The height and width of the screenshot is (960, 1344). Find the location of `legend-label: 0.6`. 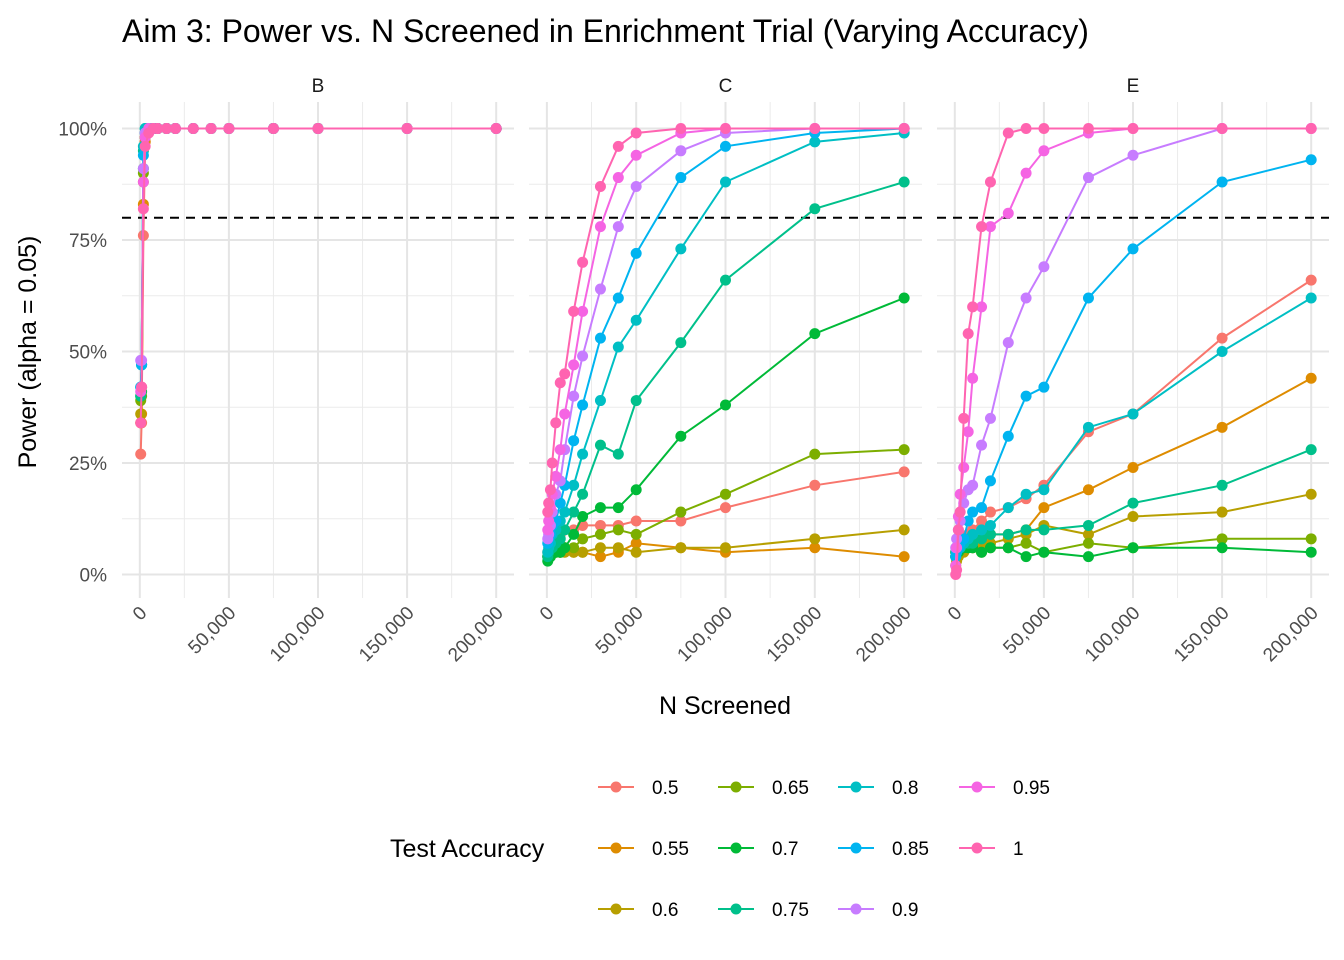

legend-label: 0.6 is located at coordinates (665, 910).